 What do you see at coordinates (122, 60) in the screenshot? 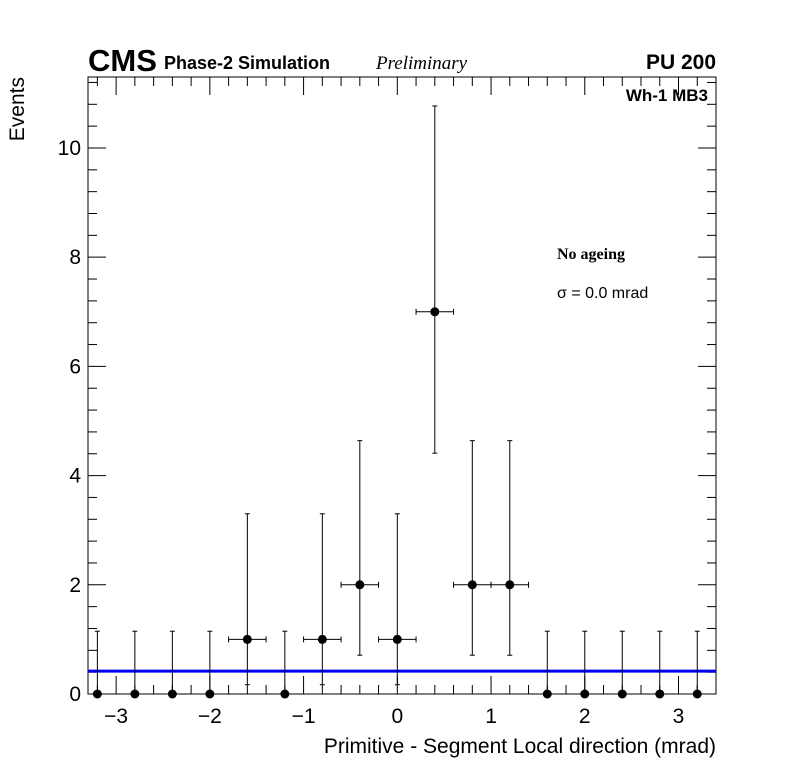
I see `cms-label: CMS` at bounding box center [122, 60].